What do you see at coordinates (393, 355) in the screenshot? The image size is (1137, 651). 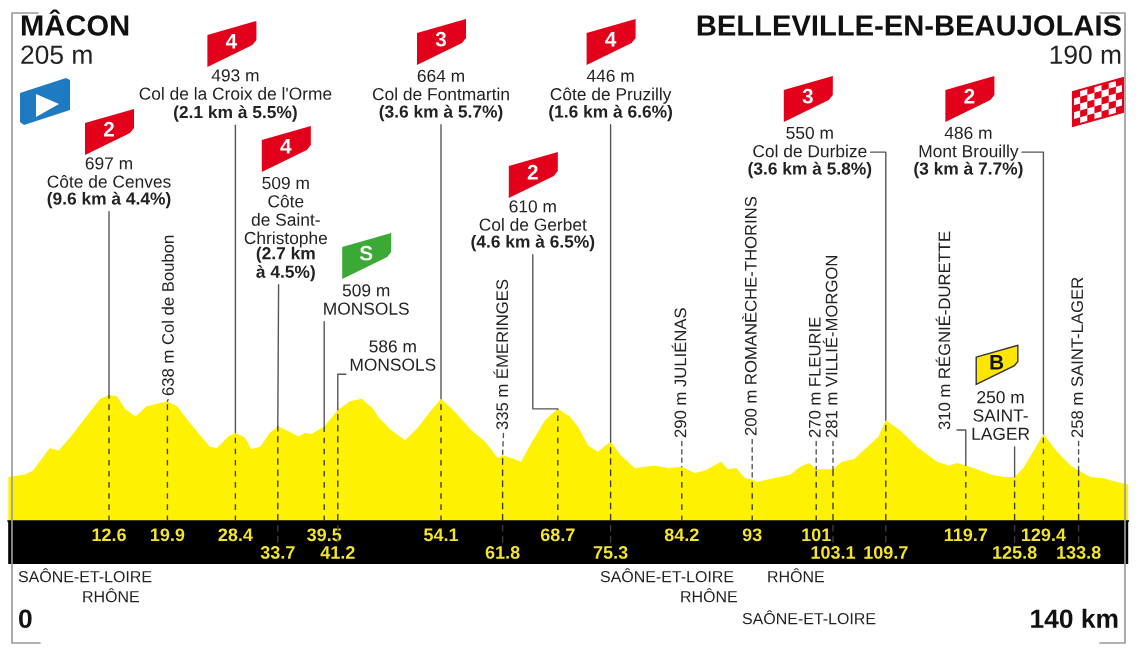 I see `annotation: 586 m MONSOLS` at bounding box center [393, 355].